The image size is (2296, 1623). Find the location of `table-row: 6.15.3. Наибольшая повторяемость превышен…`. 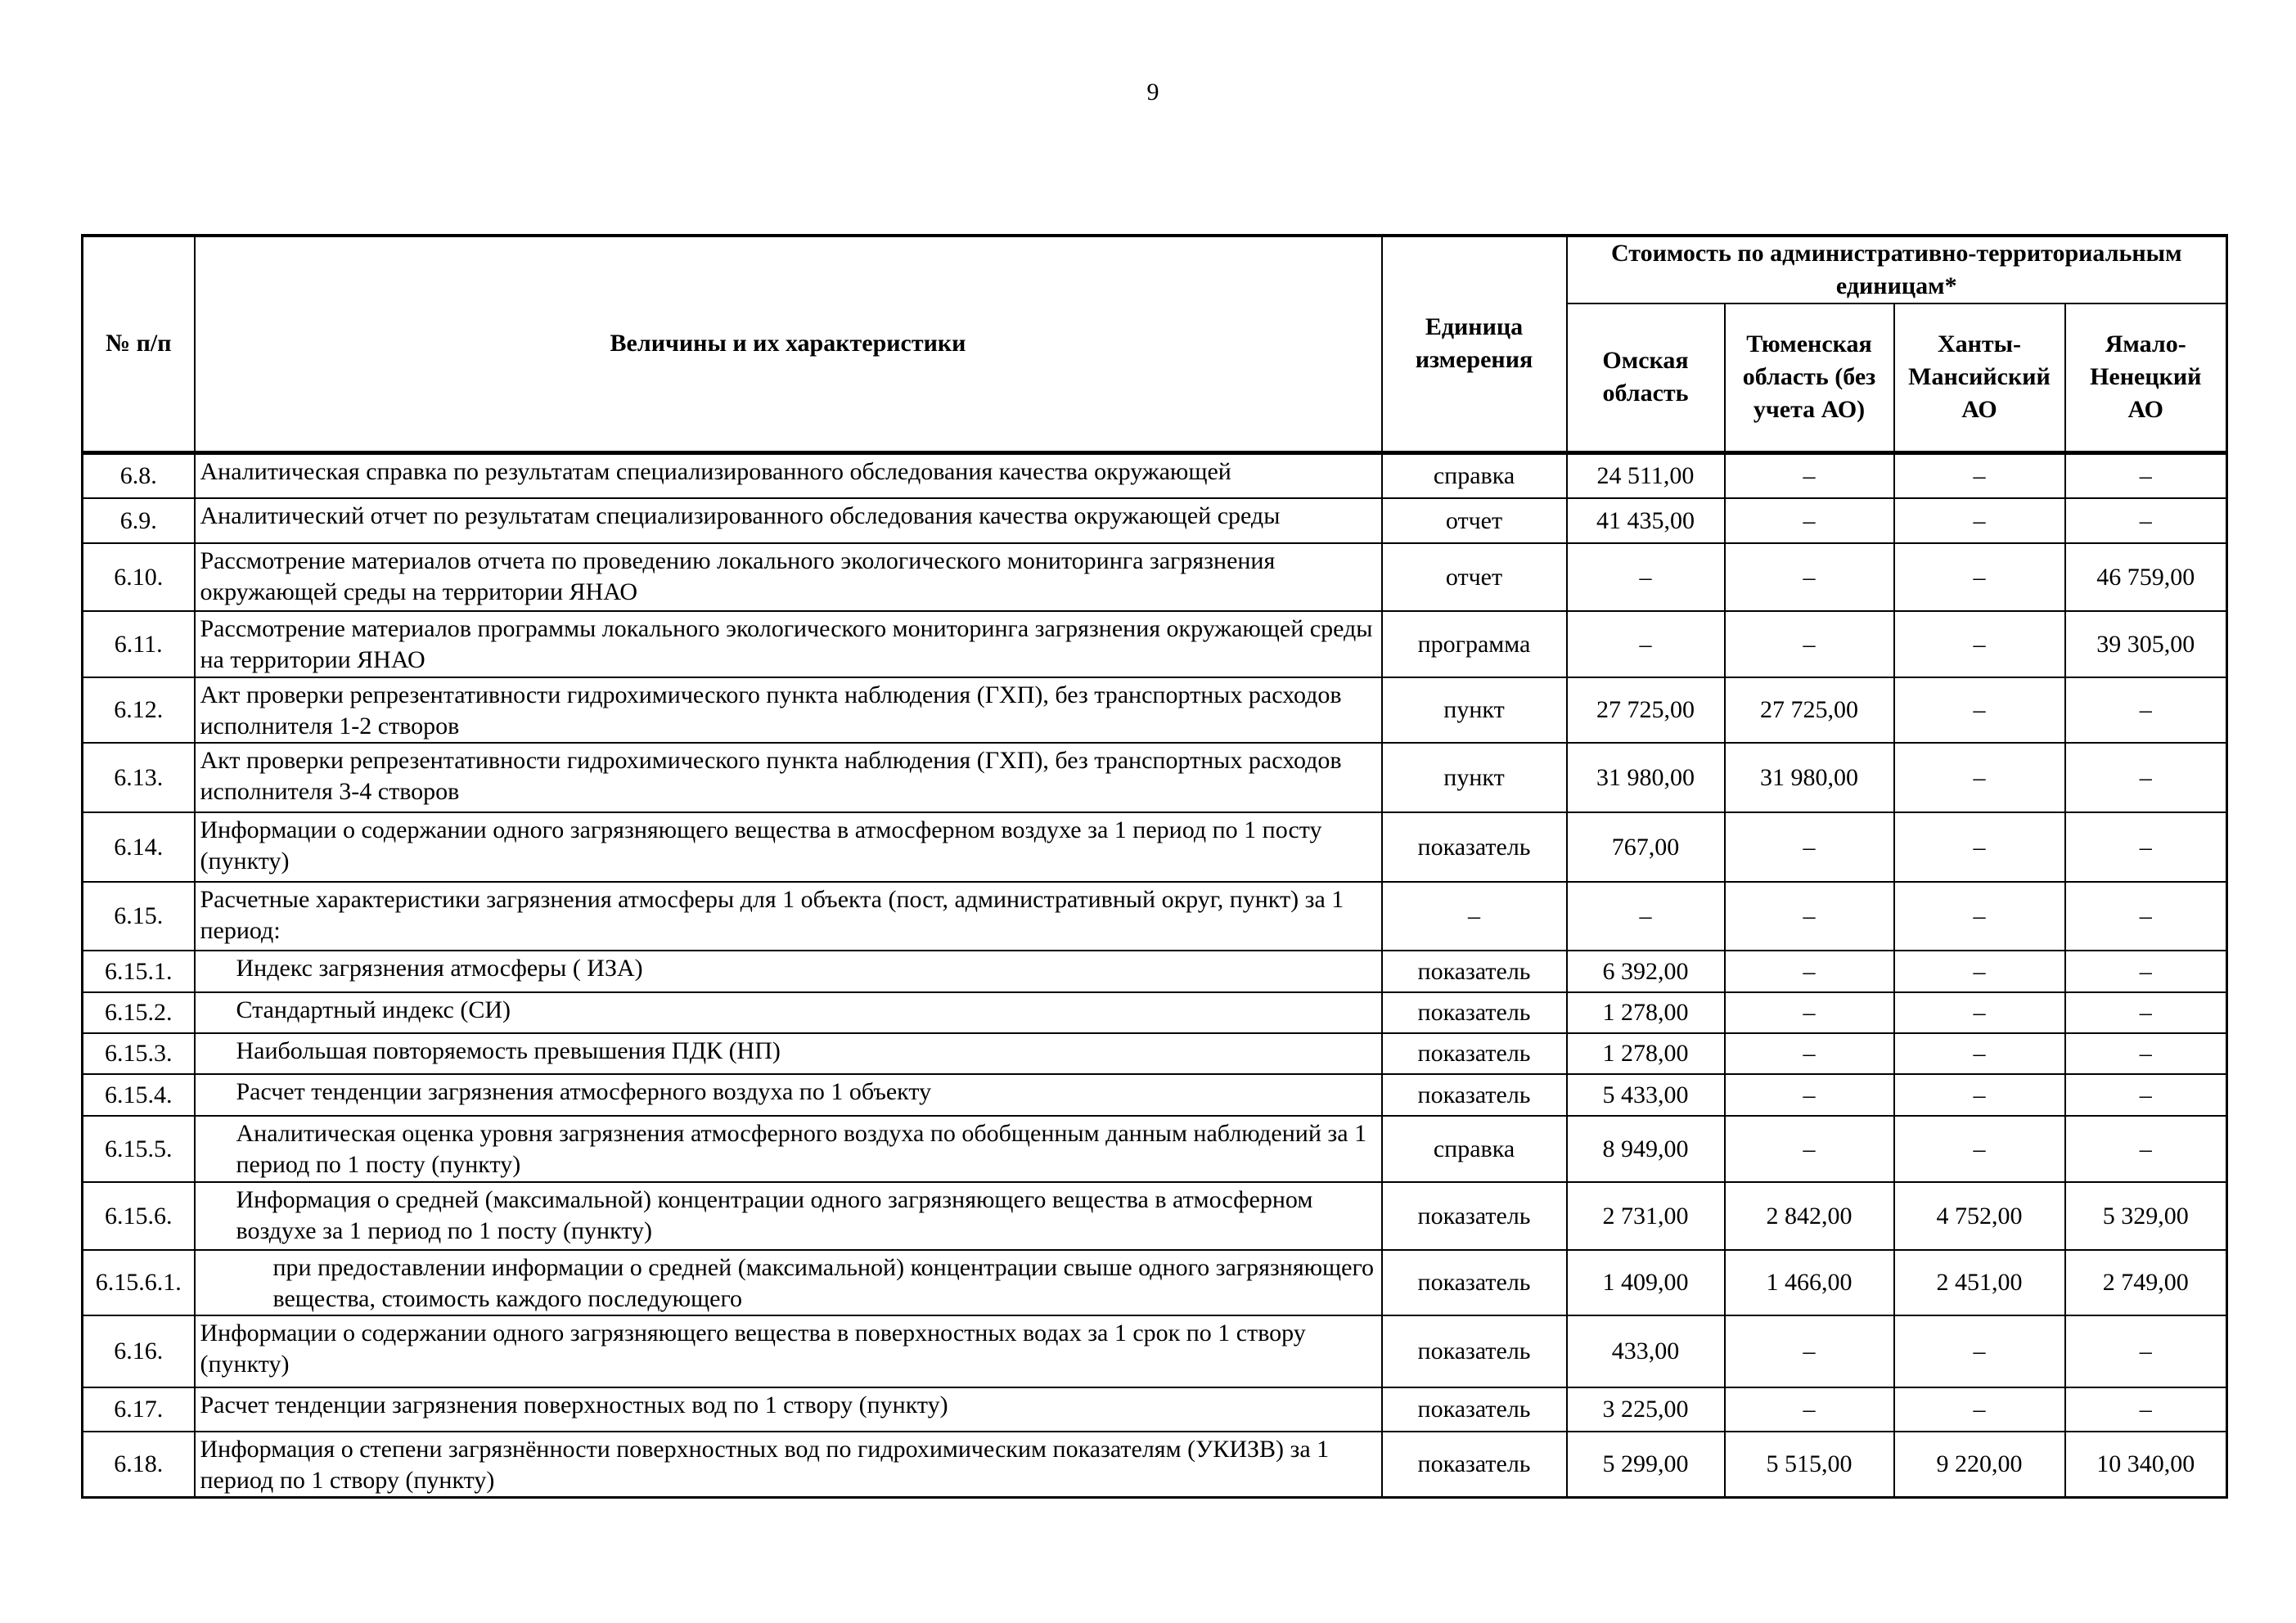

table-row: 6.15.3. Наибольшая повторяемость превышен… is located at coordinates (1154, 1053).